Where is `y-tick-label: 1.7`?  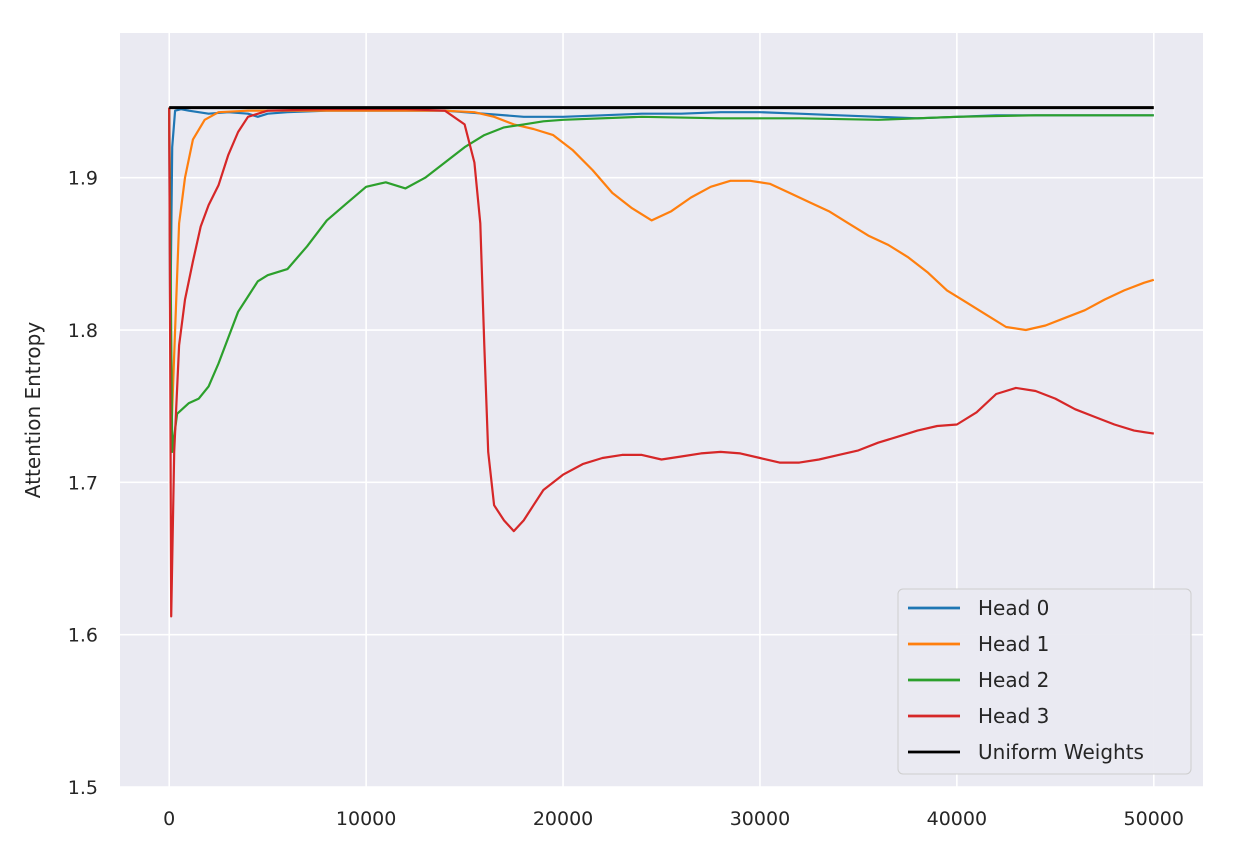 y-tick-label: 1.7 is located at coordinates (83, 483).